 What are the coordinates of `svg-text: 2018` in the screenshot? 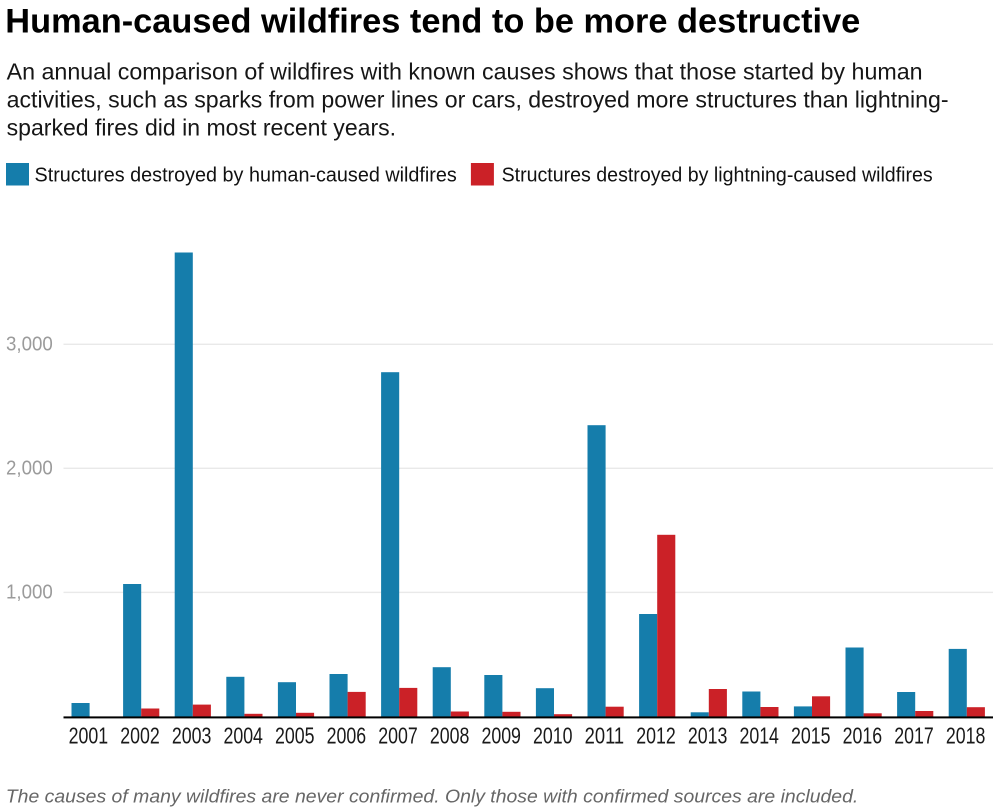 It's located at (966, 736).